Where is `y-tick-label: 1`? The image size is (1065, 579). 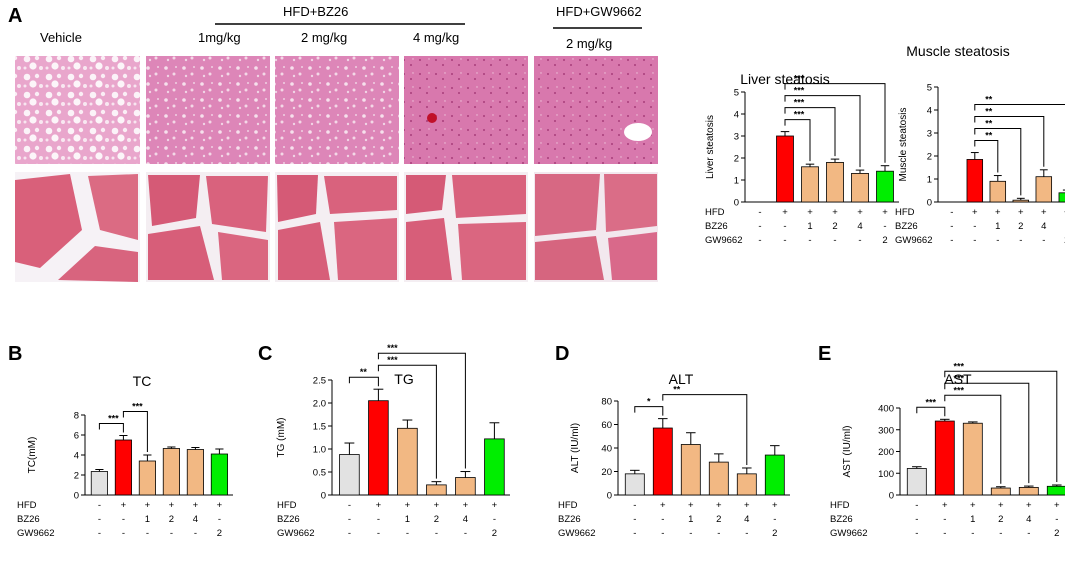
y-tick-label: 1 is located at coordinates (736, 181).